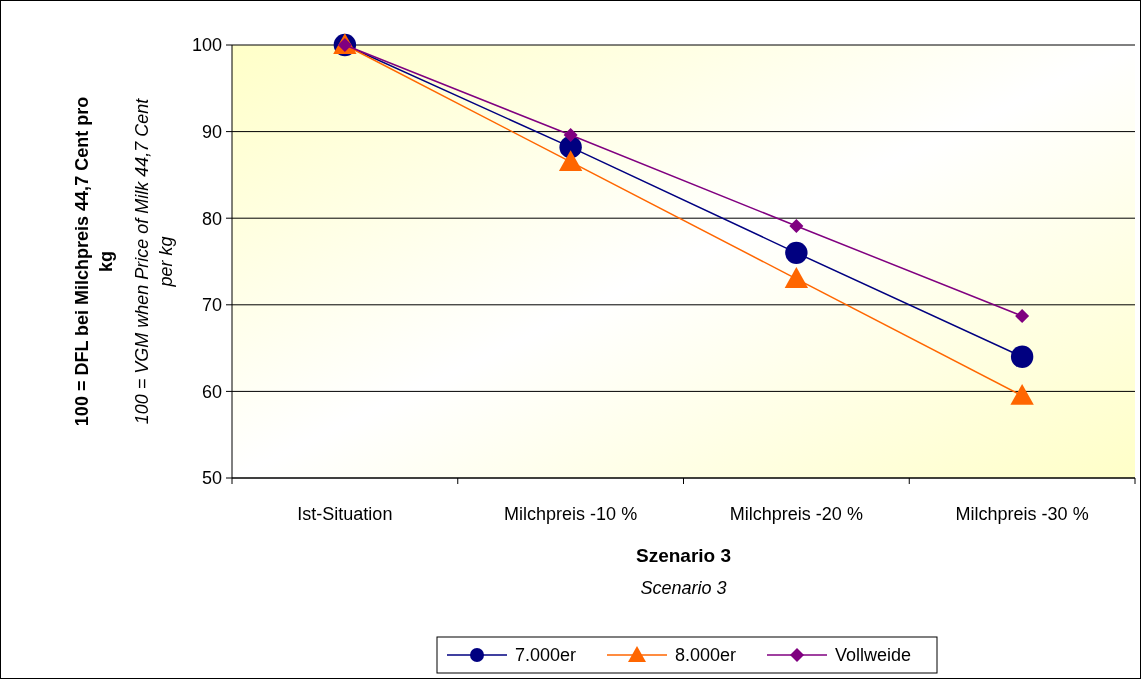 The width and height of the screenshot is (1141, 679). I want to click on y-tick-label: 70, so click(211, 305).